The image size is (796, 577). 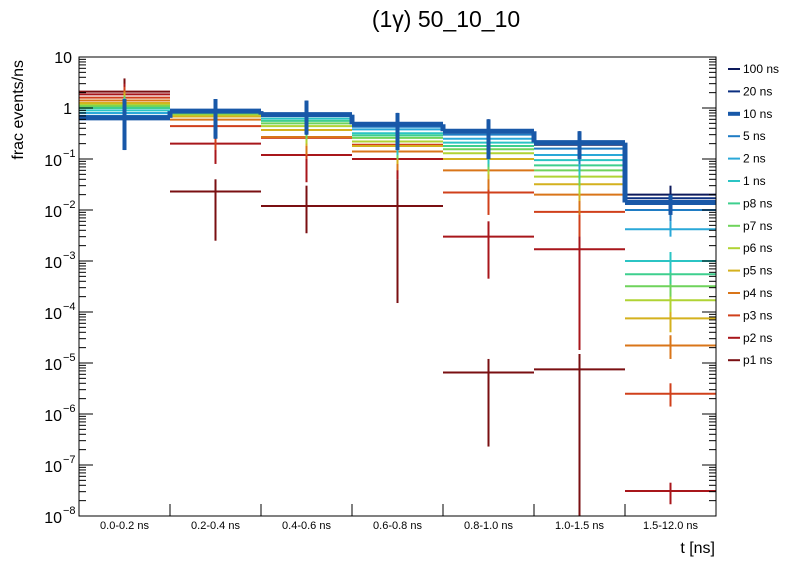 I want to click on y-tick-label: 10 −1, so click(x=59, y=159).